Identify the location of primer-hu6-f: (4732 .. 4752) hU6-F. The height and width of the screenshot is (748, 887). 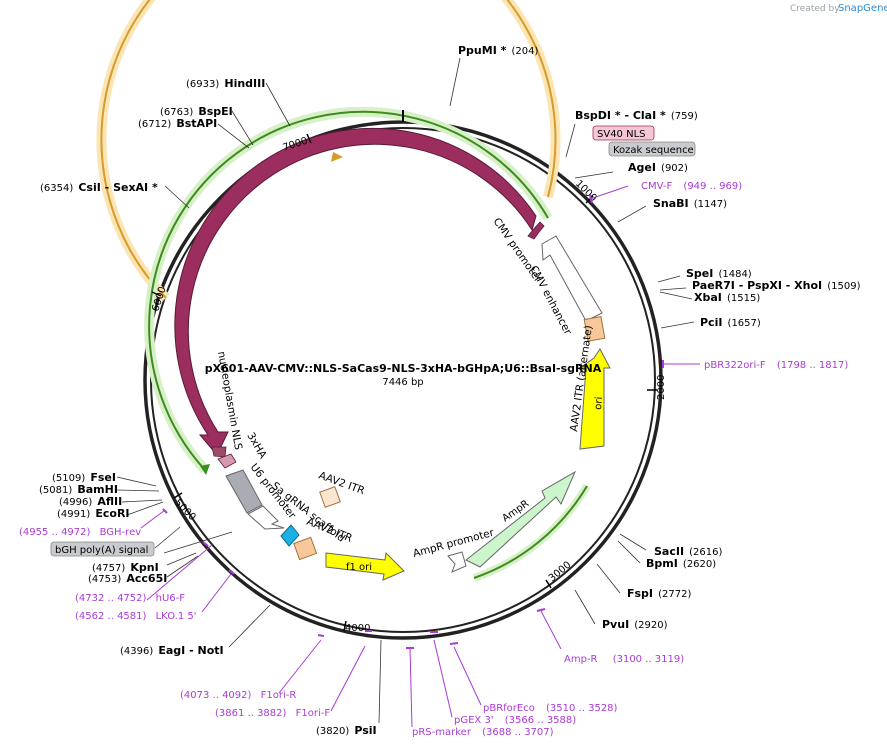
(130, 598).